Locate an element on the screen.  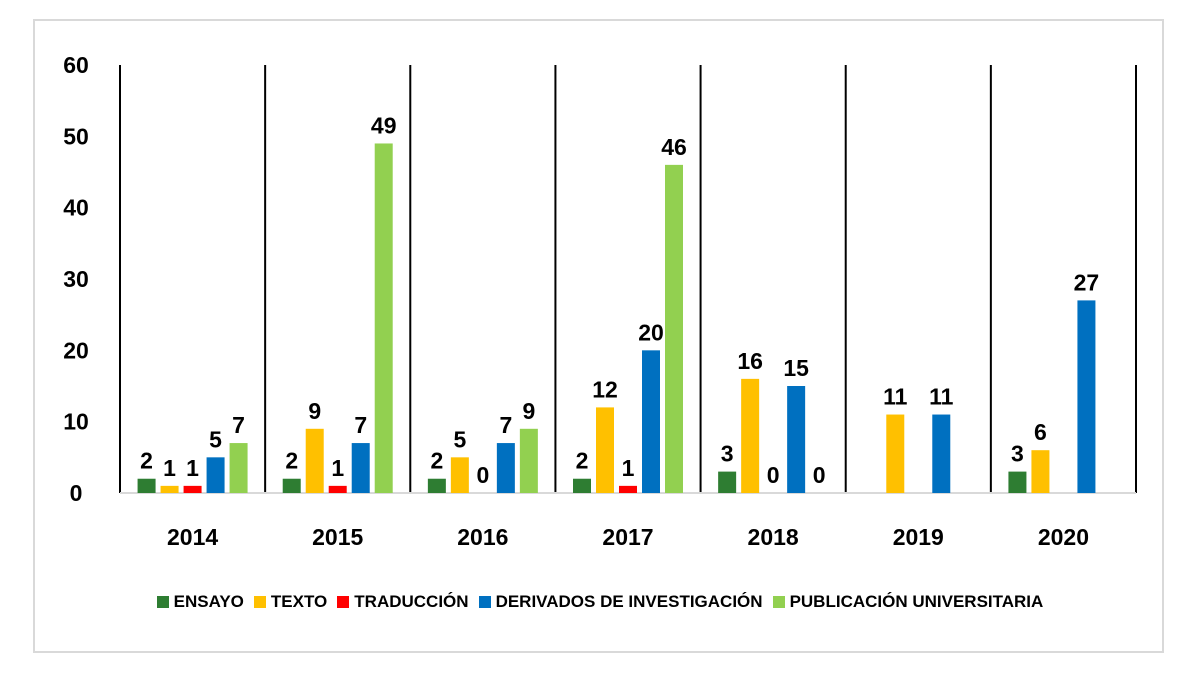
data-label: 6 is located at coordinates (1040, 432).